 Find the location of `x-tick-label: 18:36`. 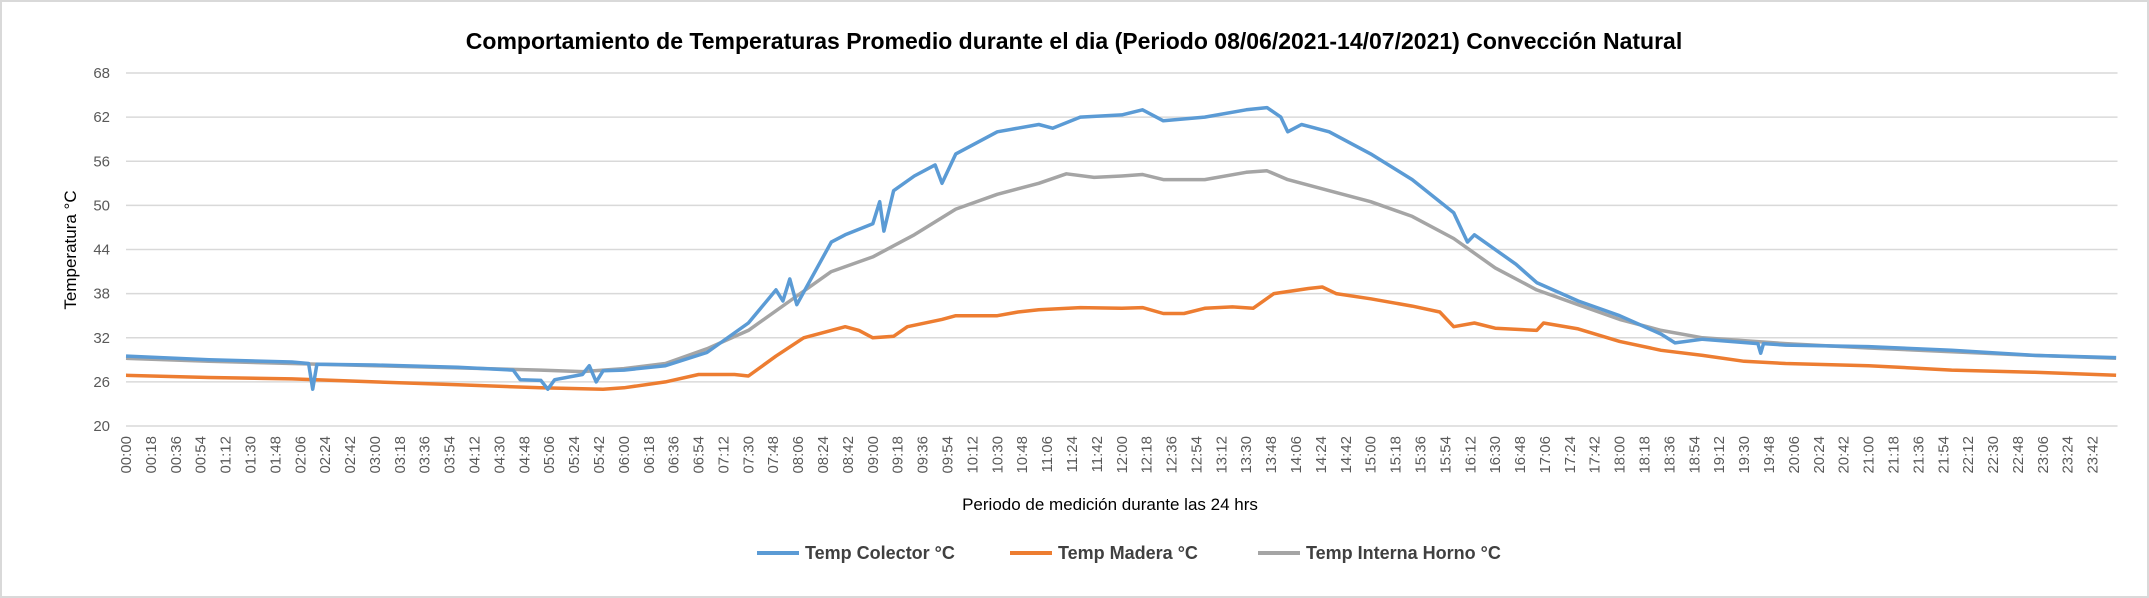

x-tick-label: 18:36 is located at coordinates (1669, 455).